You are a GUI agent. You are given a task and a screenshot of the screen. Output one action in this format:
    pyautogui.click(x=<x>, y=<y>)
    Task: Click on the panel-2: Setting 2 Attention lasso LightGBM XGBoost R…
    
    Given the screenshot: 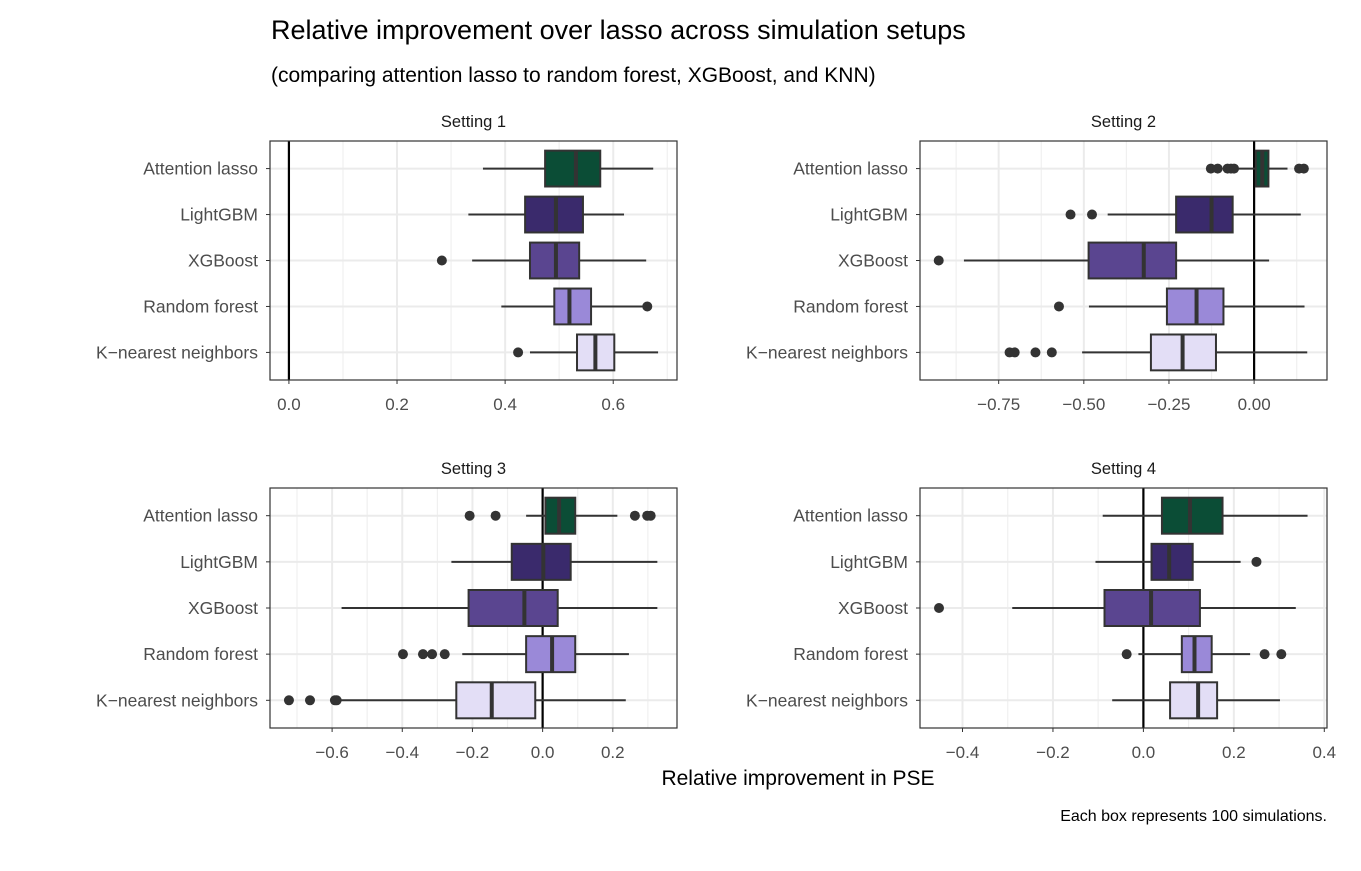 What is the action you would take?
    pyautogui.click(x=1037, y=263)
    